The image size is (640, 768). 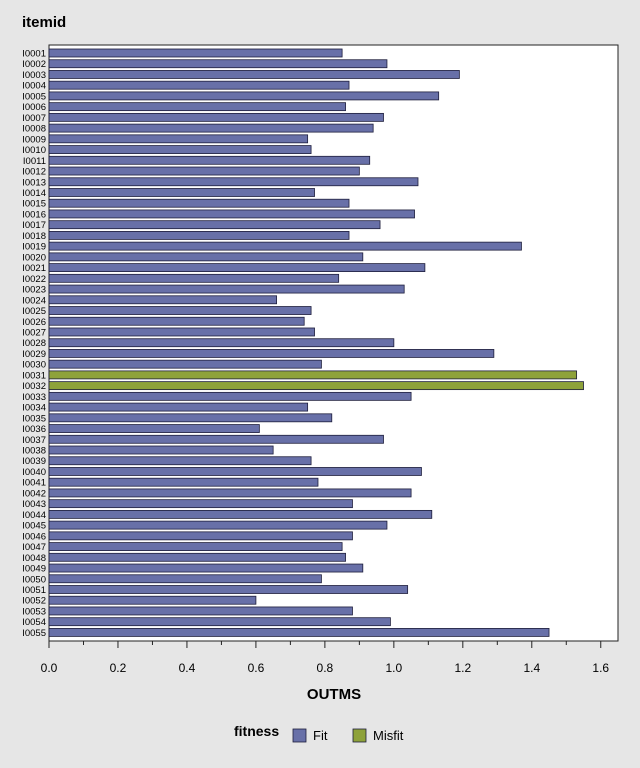 What do you see at coordinates (34, 107) in the screenshot?
I see `category-label: I0006` at bounding box center [34, 107].